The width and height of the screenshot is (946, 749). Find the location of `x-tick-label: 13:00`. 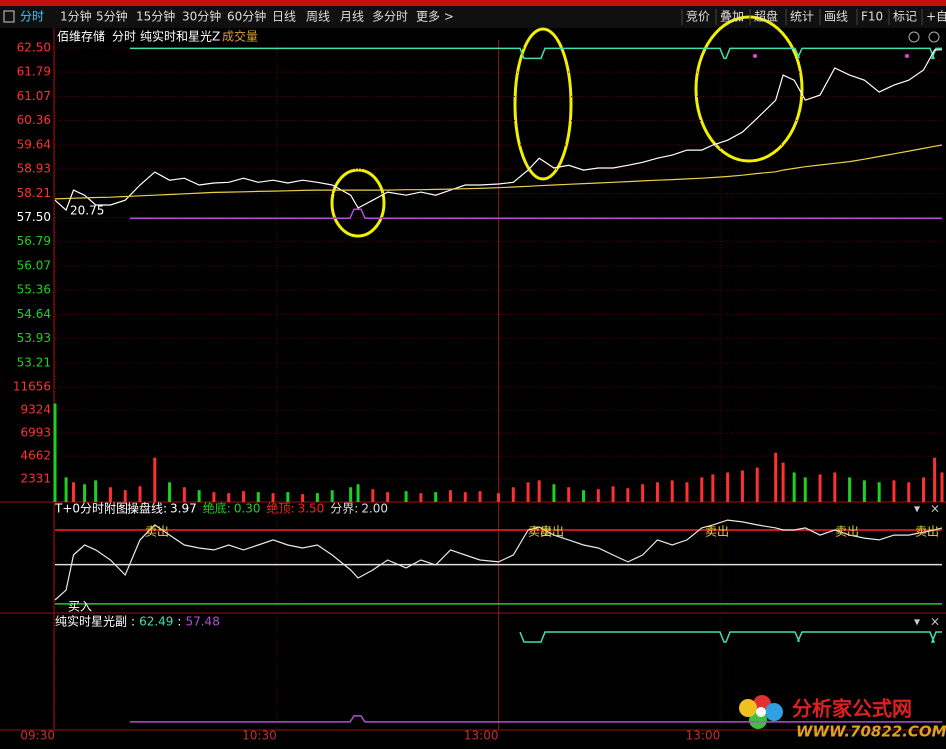

x-tick-label: 13:00 is located at coordinates (481, 736).